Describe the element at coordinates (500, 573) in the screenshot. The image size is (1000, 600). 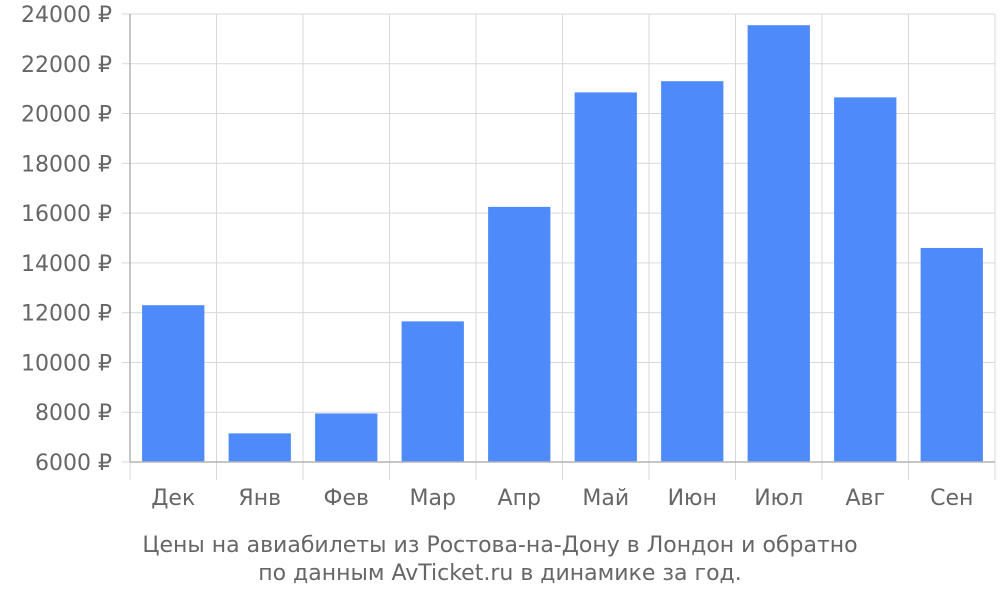
I see `caption-line-2: по данным AvTicket.ru в динамике за год.` at that location.